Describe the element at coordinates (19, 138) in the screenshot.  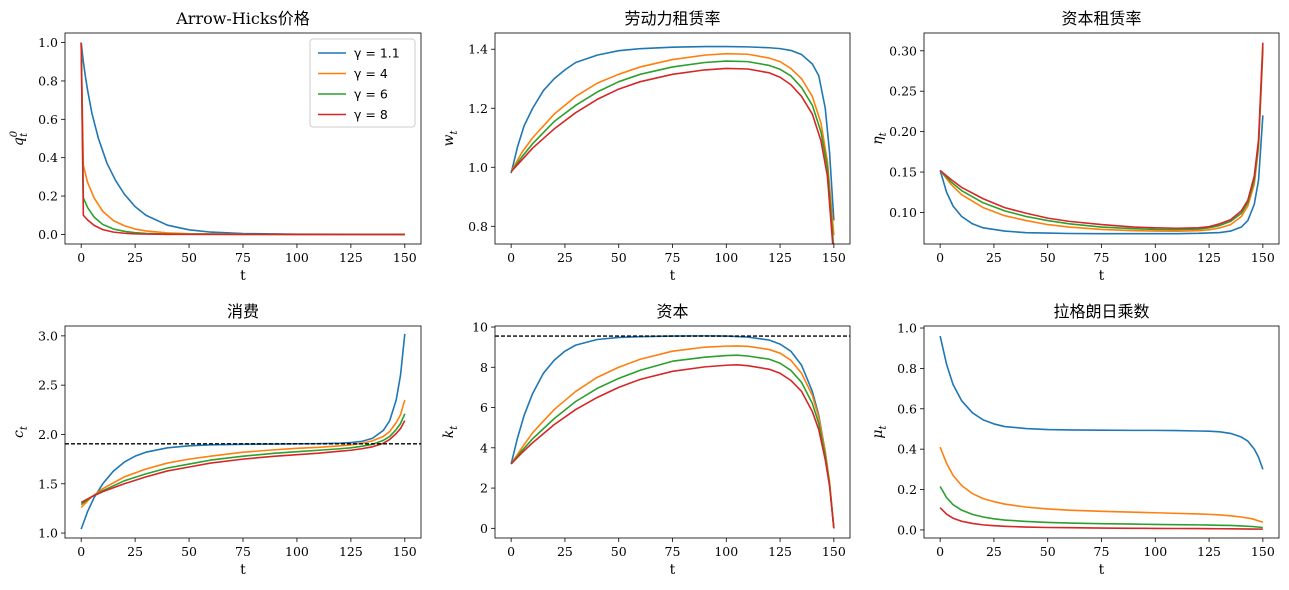
I see `y-axis-label: q0t` at that location.